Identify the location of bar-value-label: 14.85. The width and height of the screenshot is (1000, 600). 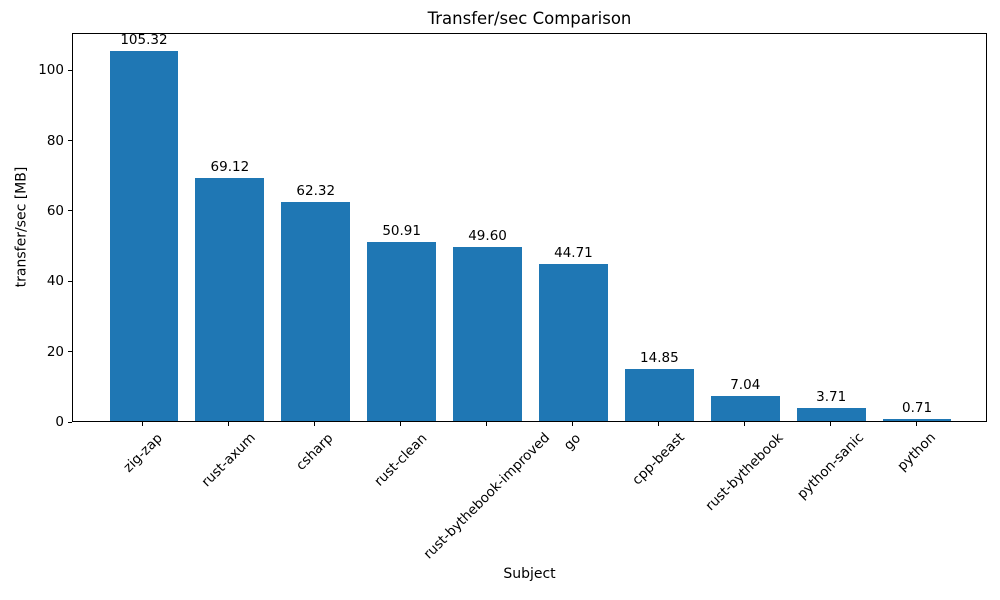
(659, 357).